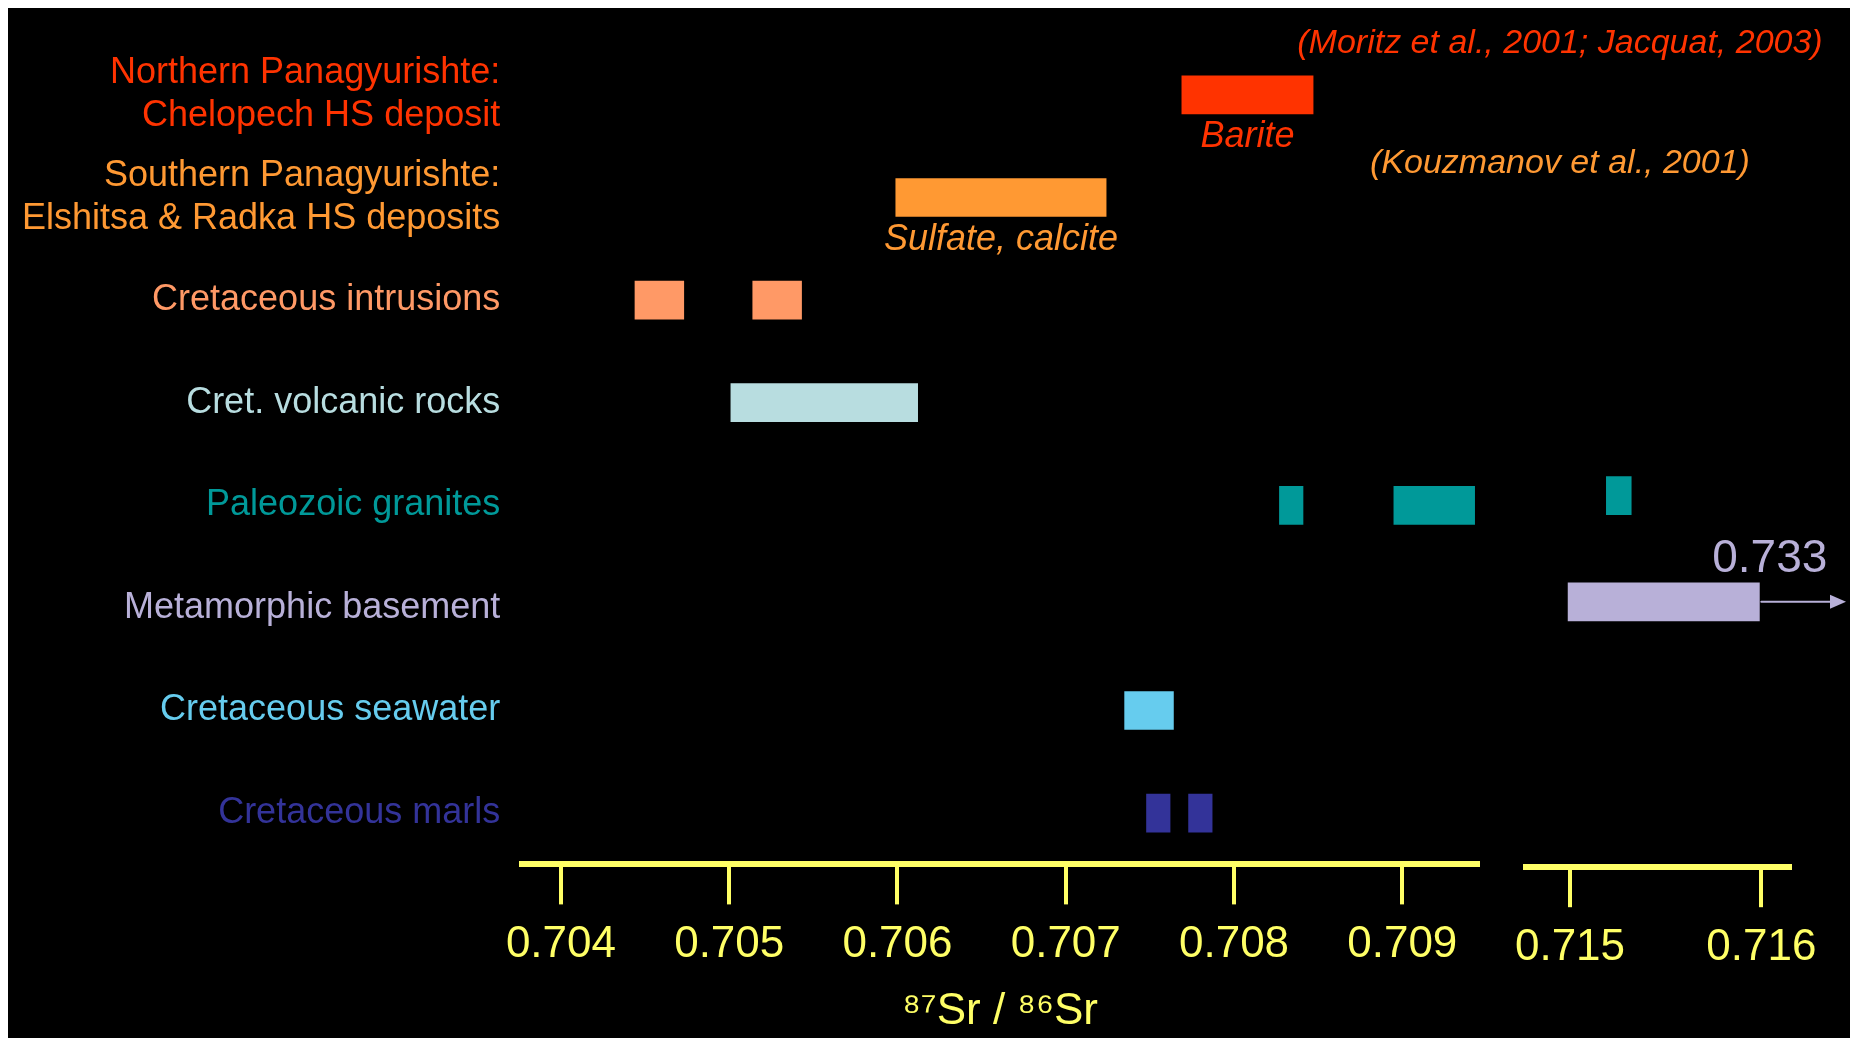 This screenshot has height=1046, width=1858. I want to click on y-tick-label: Cretaceous marls, so click(359, 811).